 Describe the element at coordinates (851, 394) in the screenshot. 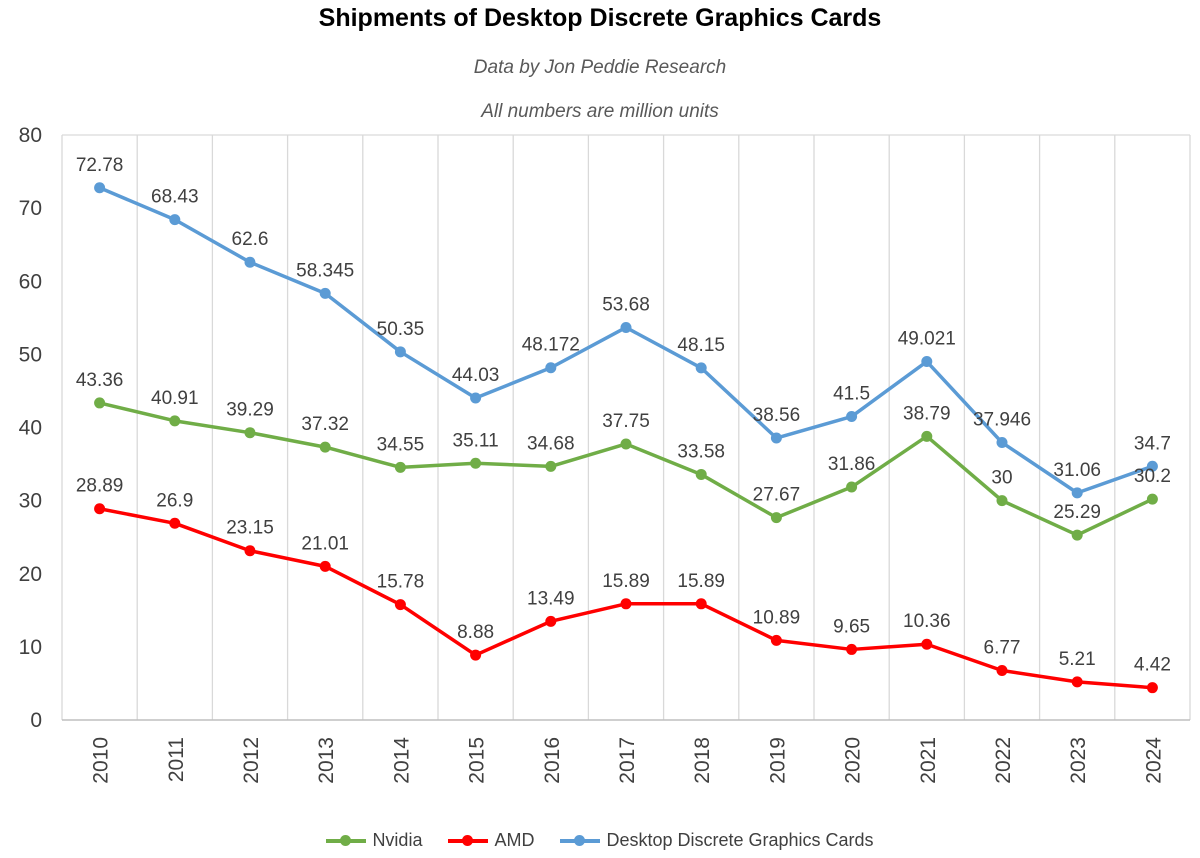

I see `data-label: 41.5` at that location.